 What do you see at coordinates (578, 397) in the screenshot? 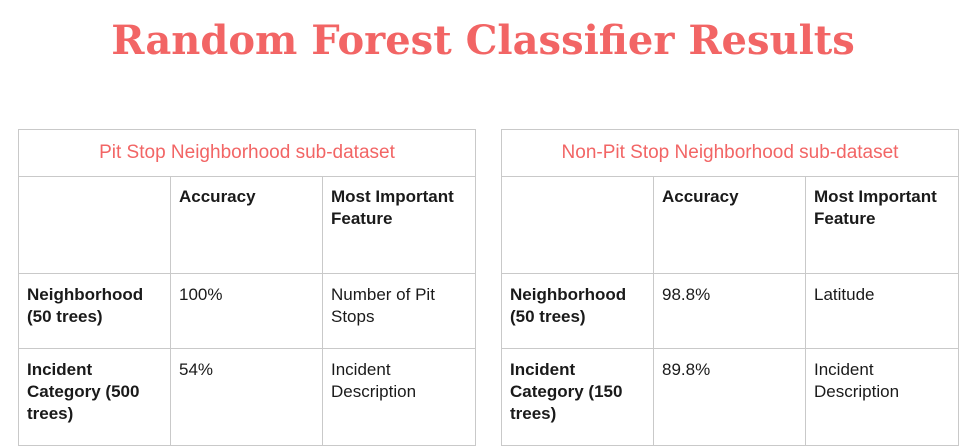
I see `row-label: Incident Category (150 trees)` at bounding box center [578, 397].